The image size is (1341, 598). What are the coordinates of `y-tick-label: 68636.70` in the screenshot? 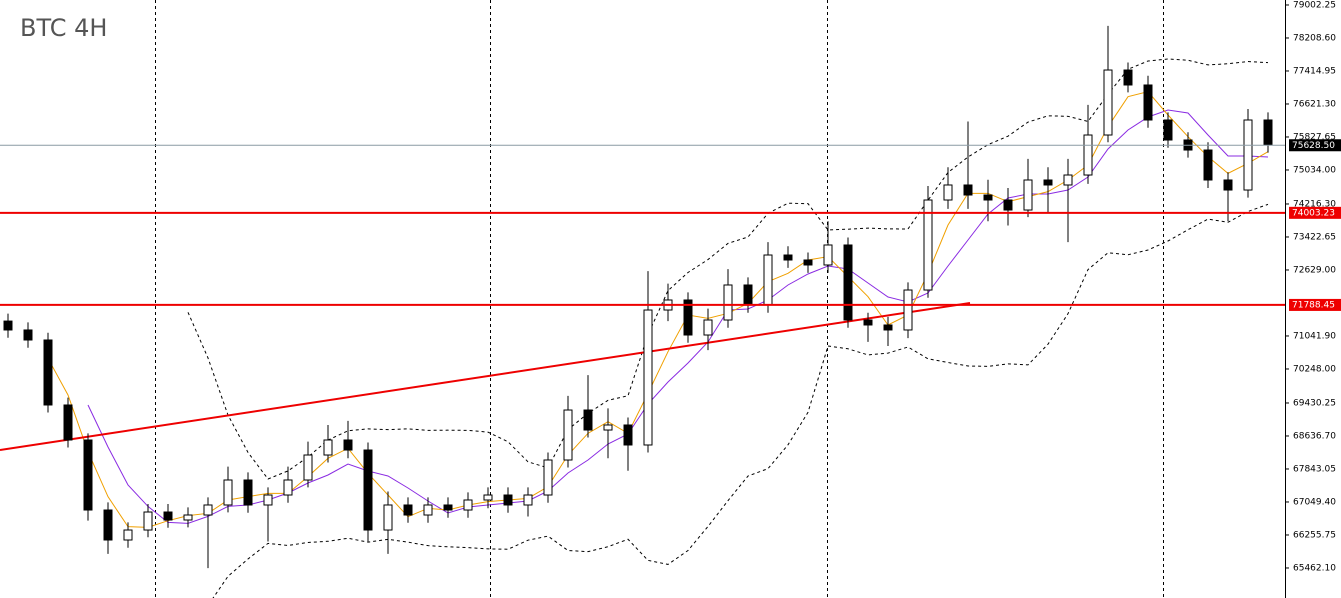 It's located at (1314, 436).